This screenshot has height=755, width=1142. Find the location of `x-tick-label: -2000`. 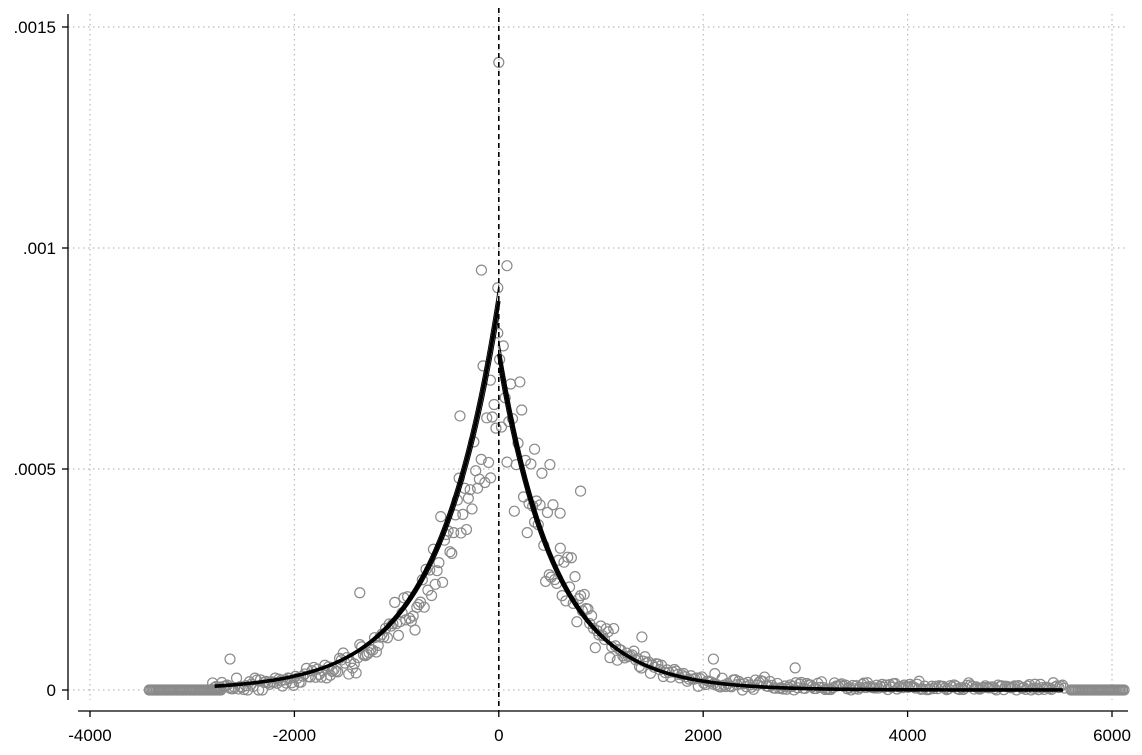

x-tick-label: -2000 is located at coordinates (294, 735).